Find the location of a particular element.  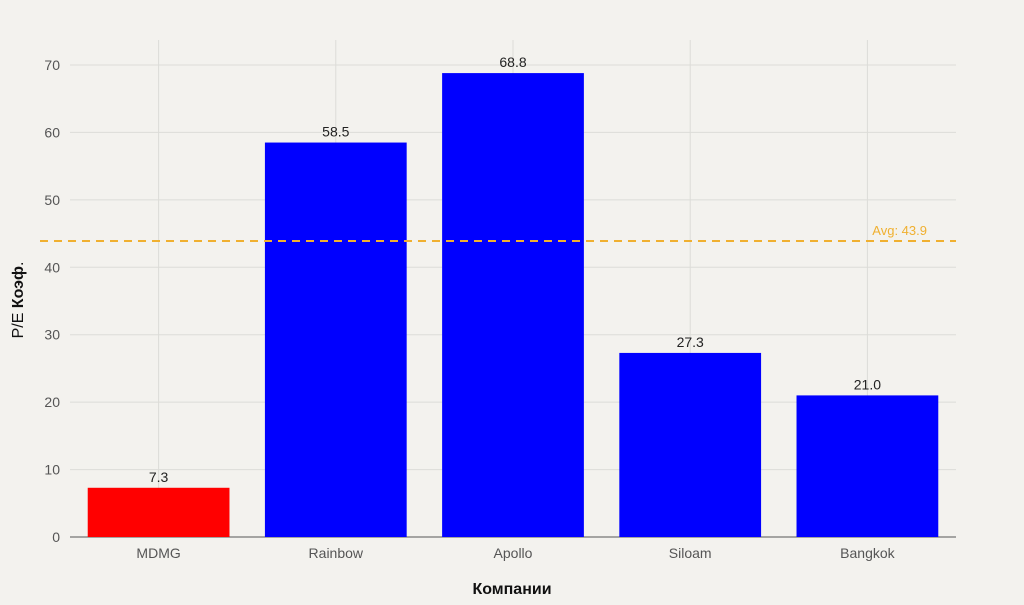

x-tick-label: Apollo is located at coordinates (513, 553).